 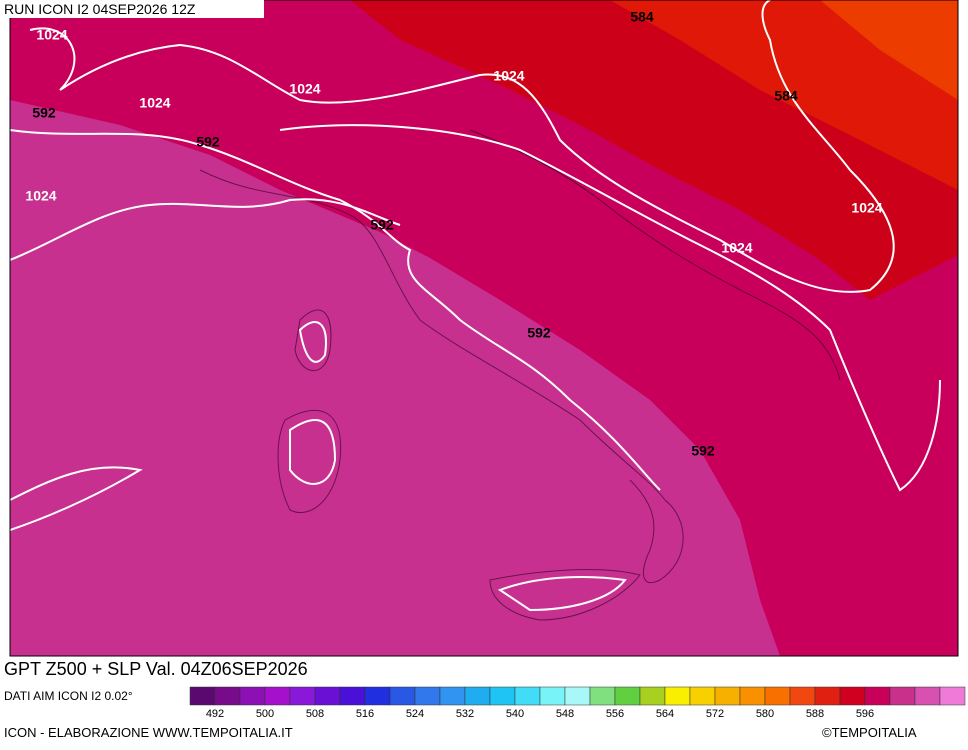 I want to click on colorbar-label: 516, so click(x=365, y=714).